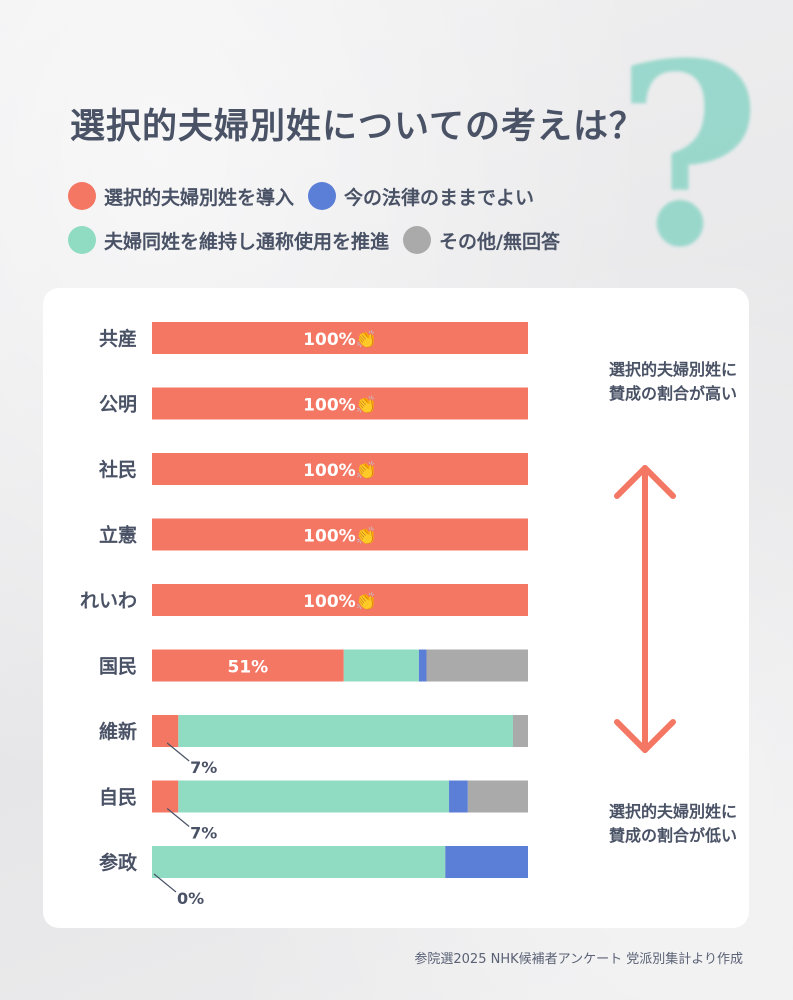 Image resolution: width=793 pixels, height=1000 pixels. I want to click on legend-item-keep-law: 今の法律のままでよい, so click(421, 196).